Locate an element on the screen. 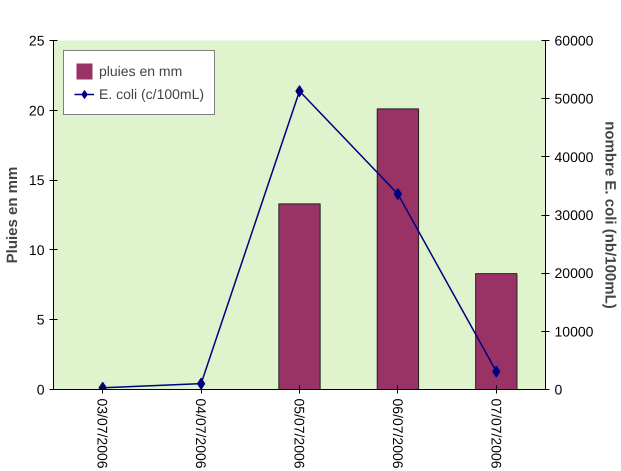 This screenshot has height=471, width=621. y-tick-label: 15 is located at coordinates (36, 180).